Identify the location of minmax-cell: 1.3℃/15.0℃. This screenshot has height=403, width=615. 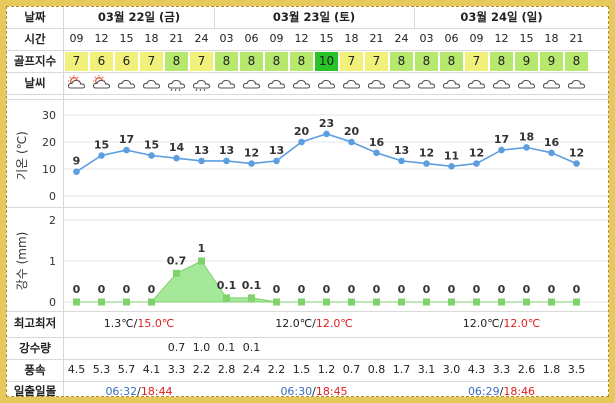
(139, 324).